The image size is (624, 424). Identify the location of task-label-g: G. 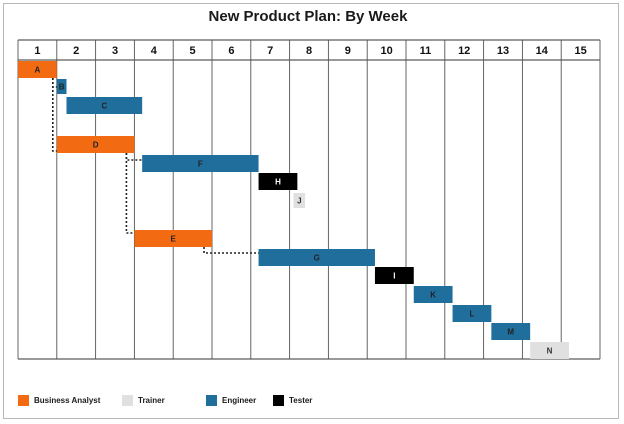
(317, 258).